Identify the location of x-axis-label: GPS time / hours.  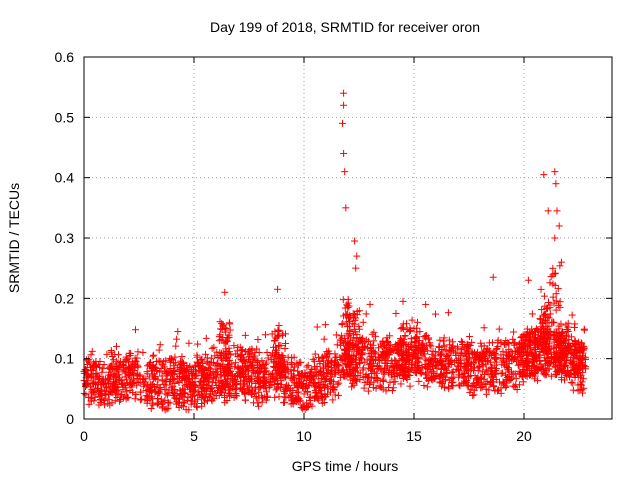
(345, 466).